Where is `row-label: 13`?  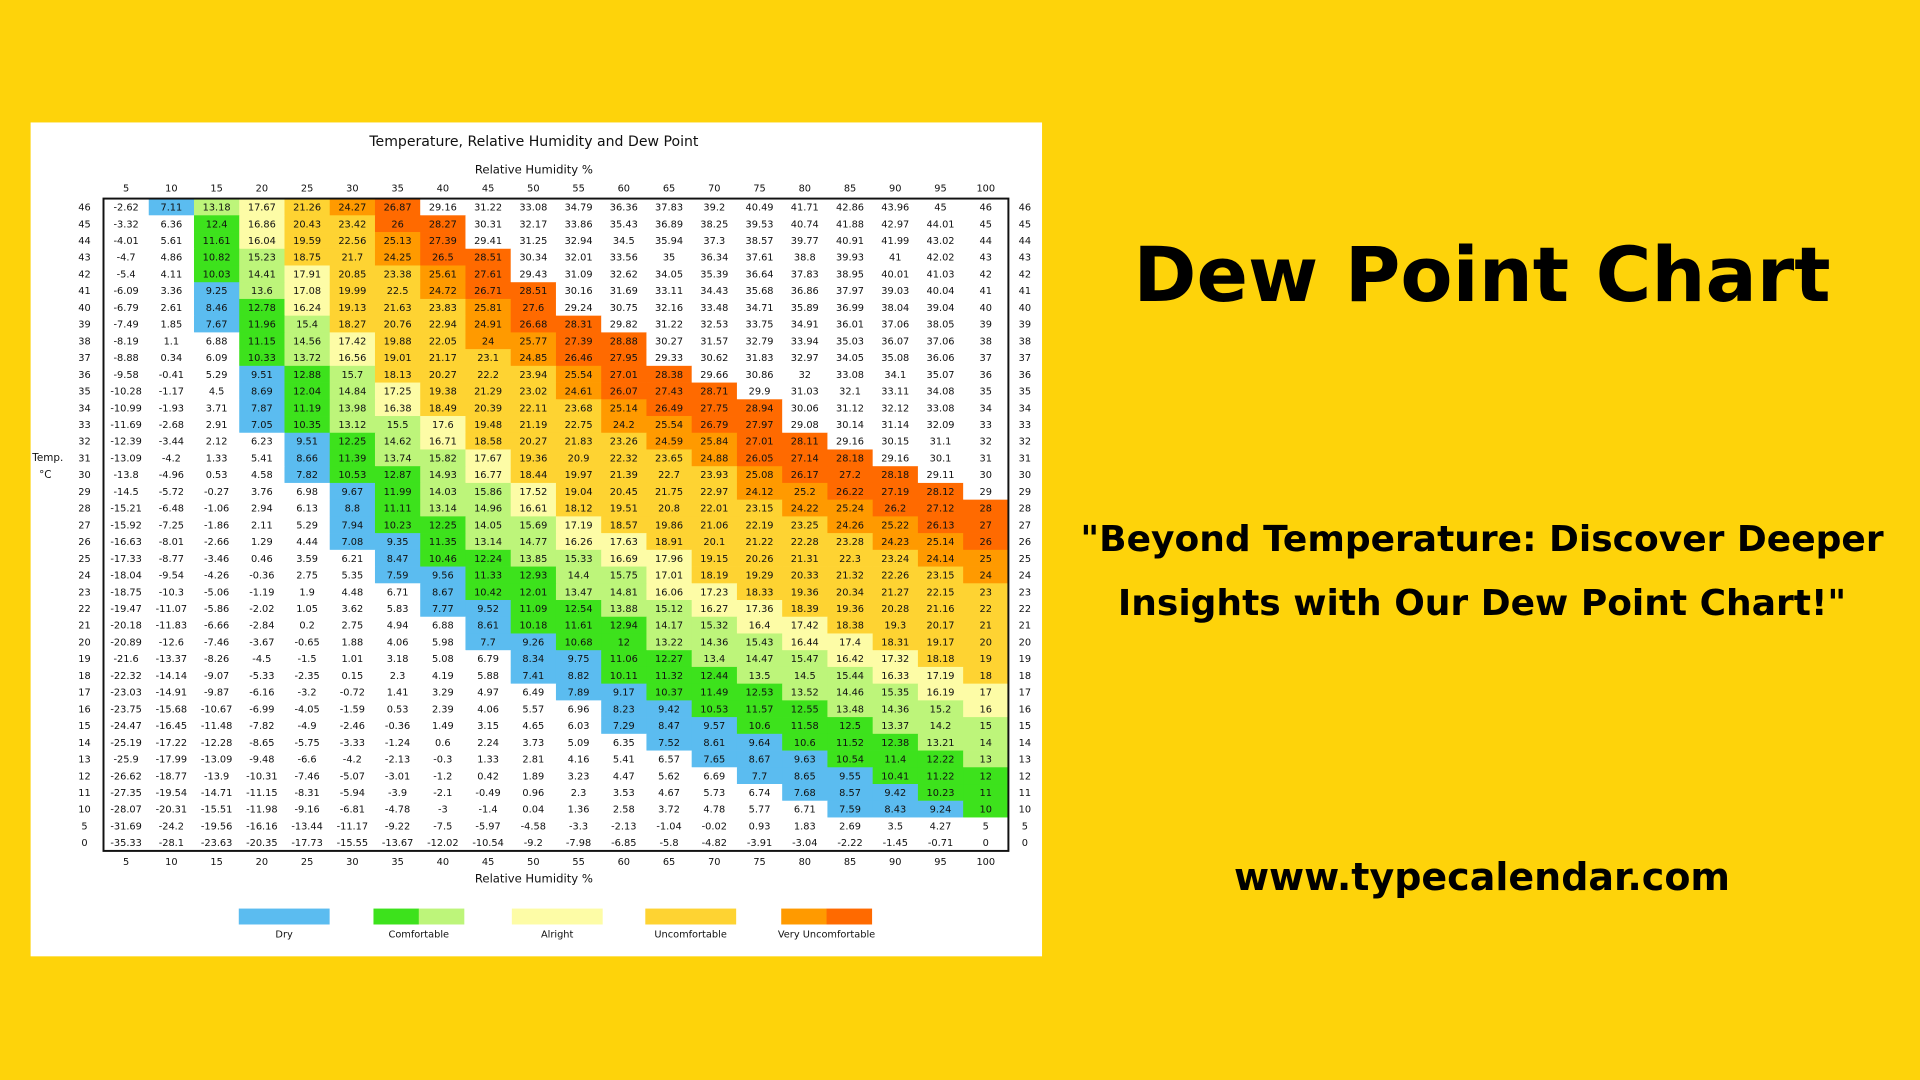 row-label: 13 is located at coordinates (1025, 760).